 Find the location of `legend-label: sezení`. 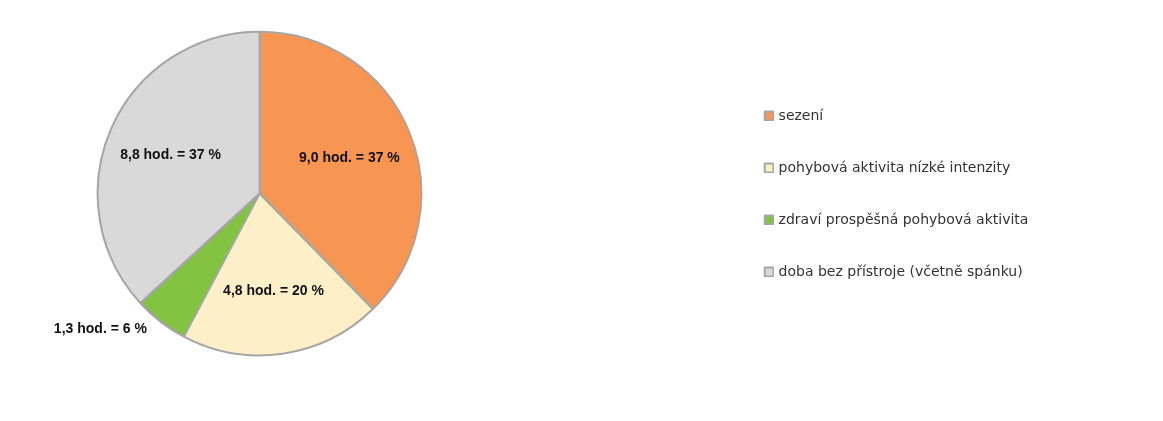

legend-label: sezení is located at coordinates (801, 115).